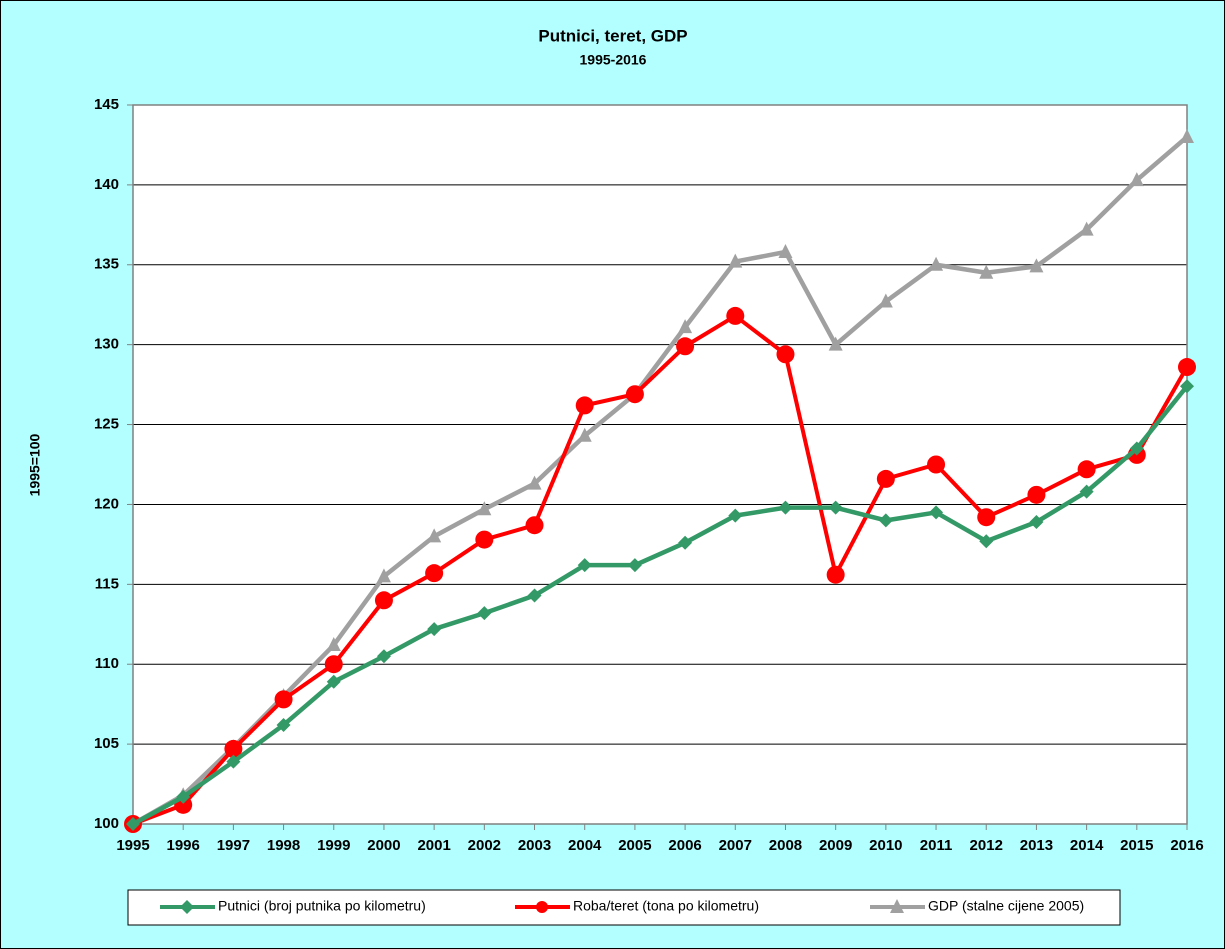 This screenshot has width=1225, height=949. What do you see at coordinates (383, 845) in the screenshot?
I see `x-tick-label: 2000` at bounding box center [383, 845].